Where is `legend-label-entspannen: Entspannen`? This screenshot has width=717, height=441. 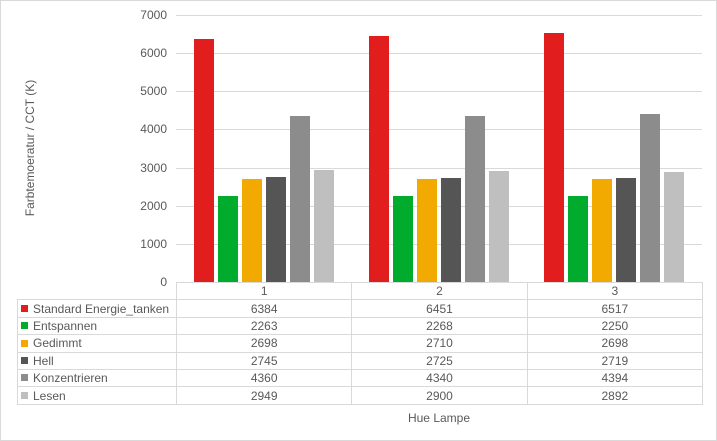 legend-label-entspannen: Entspannen is located at coordinates (65, 325).